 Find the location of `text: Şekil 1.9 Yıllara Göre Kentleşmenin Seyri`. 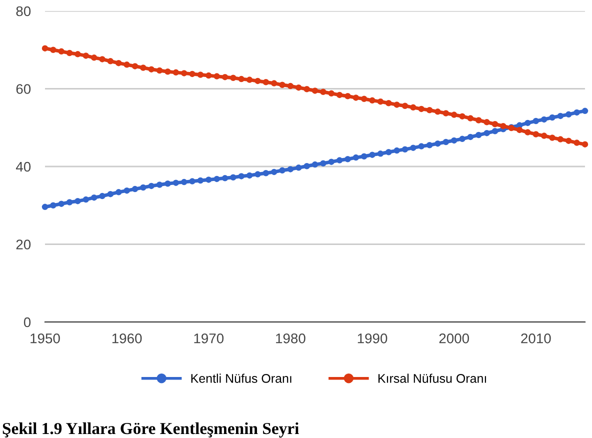

text: Şekil 1.9 Yıllara Göre Kentleşmenin Seyri is located at coordinates (150, 430).